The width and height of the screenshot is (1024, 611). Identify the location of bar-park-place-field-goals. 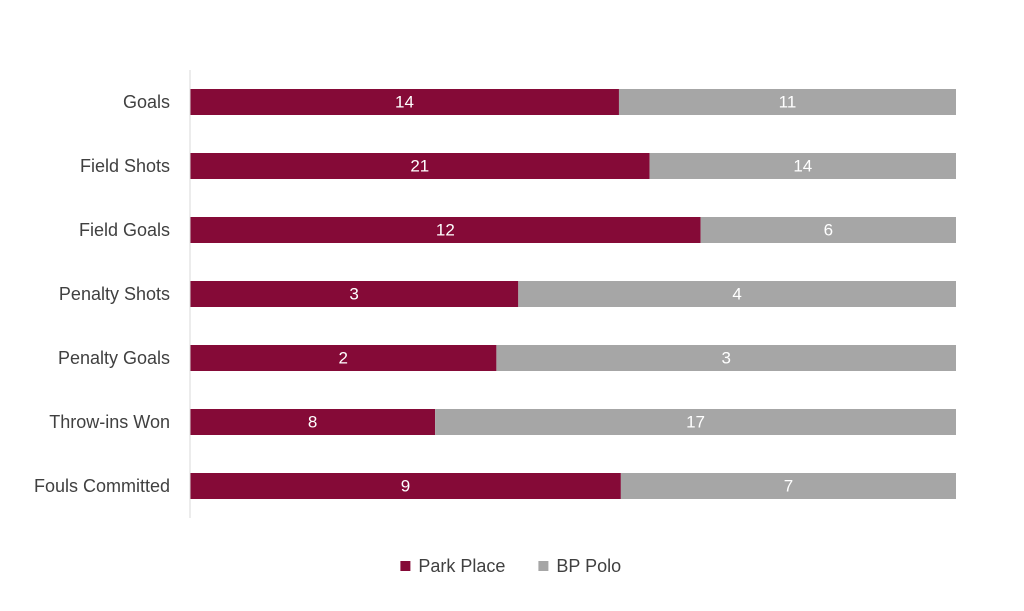
(445, 230).